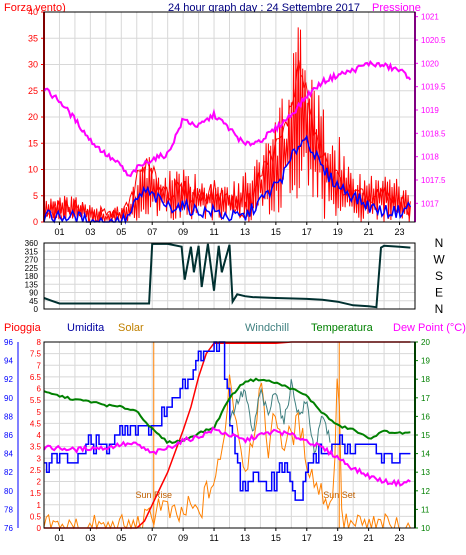 The width and height of the screenshot is (466, 555). What do you see at coordinates (32, 251) in the screenshot?
I see `direction-tick-label: 315` at bounding box center [32, 251].